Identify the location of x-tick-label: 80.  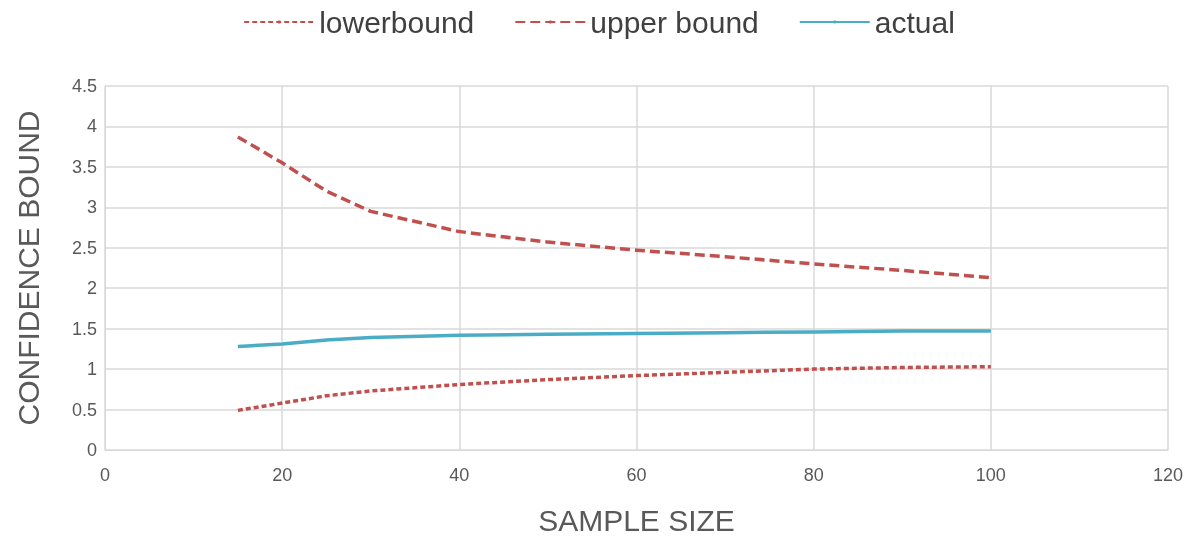
(813, 475).